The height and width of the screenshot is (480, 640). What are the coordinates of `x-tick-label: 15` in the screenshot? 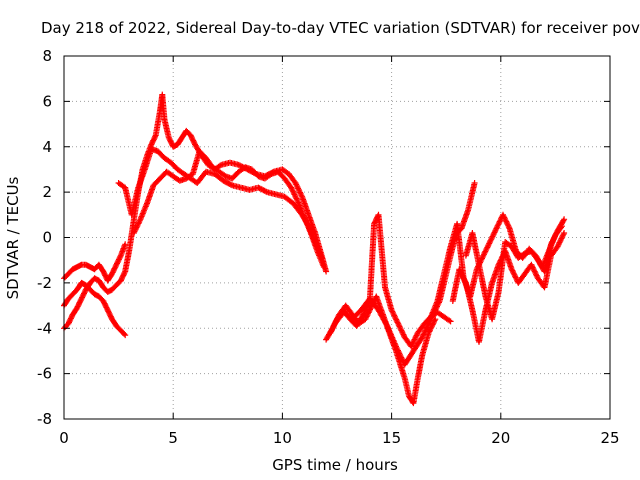 It's located at (391, 438).